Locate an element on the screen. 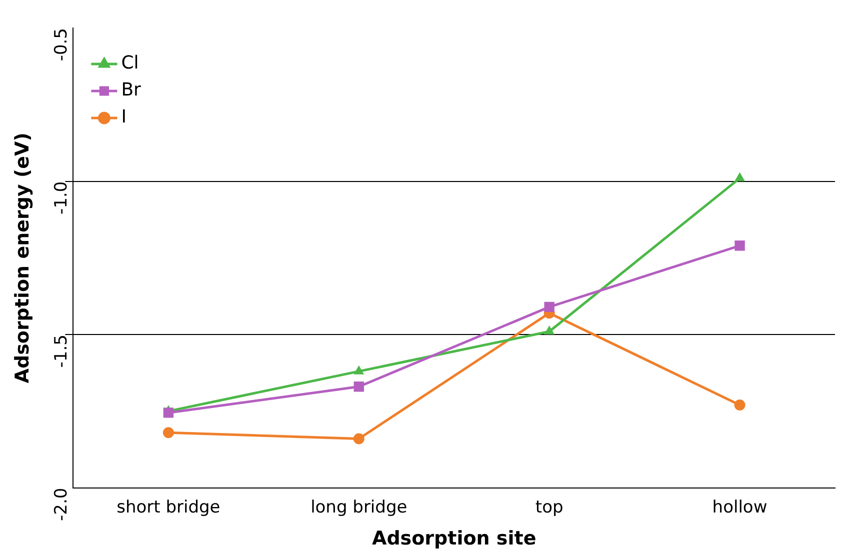  x-axis-title: Adsorption site is located at coordinates (454, 539).